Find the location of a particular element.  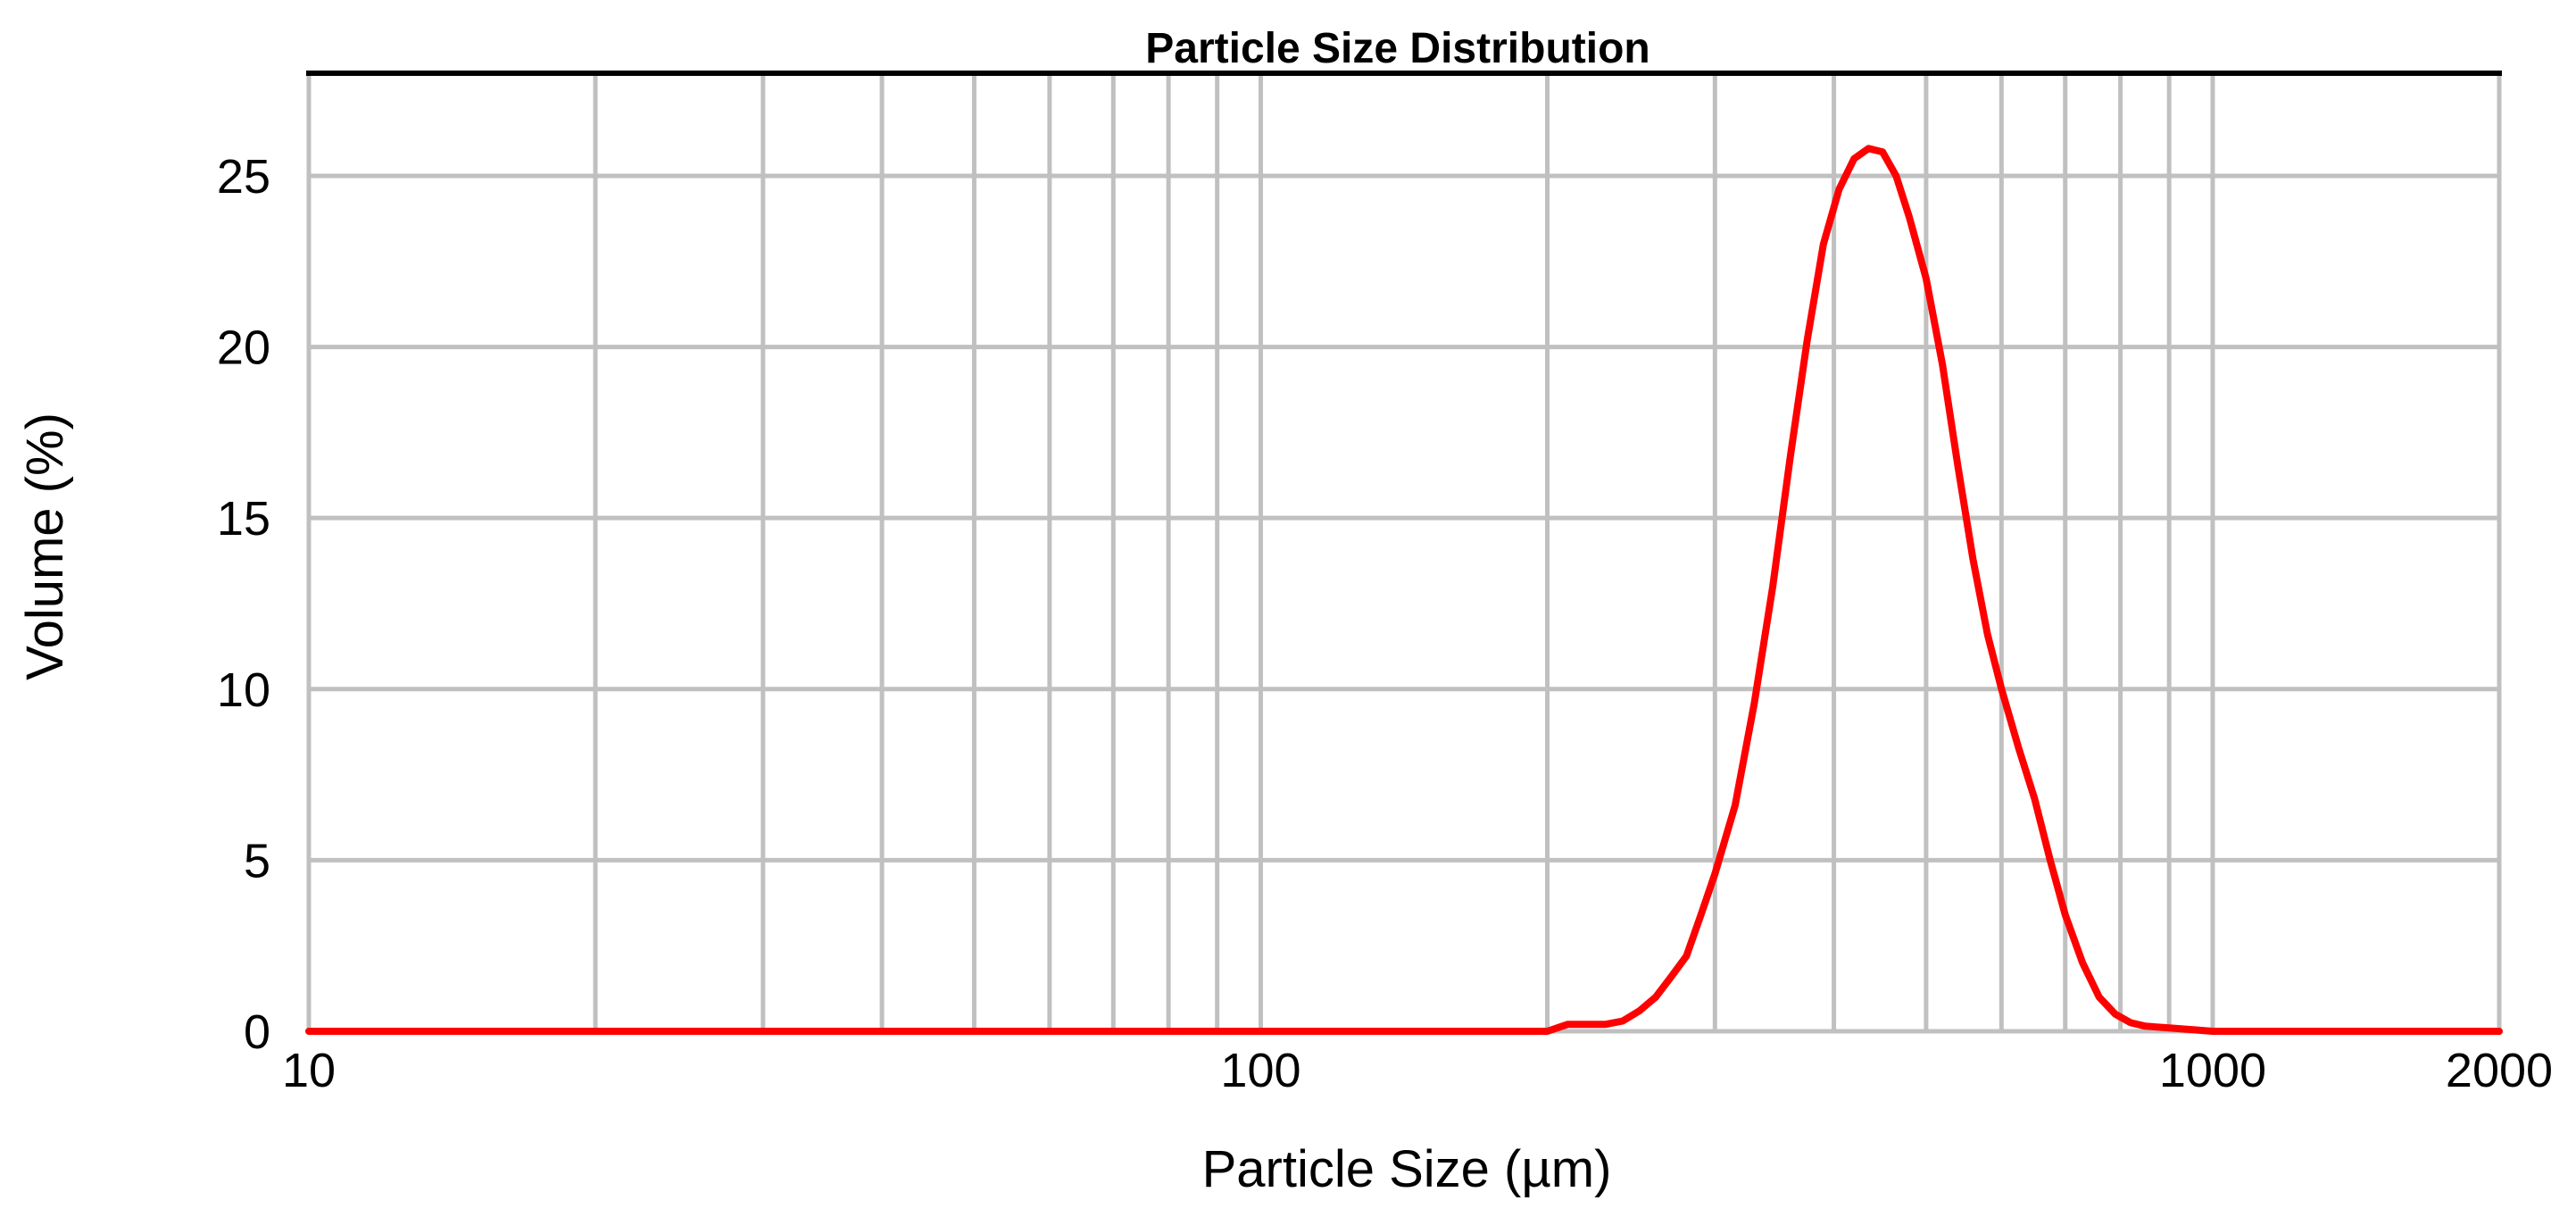

x-tick-label: 10 is located at coordinates (309, 1070).